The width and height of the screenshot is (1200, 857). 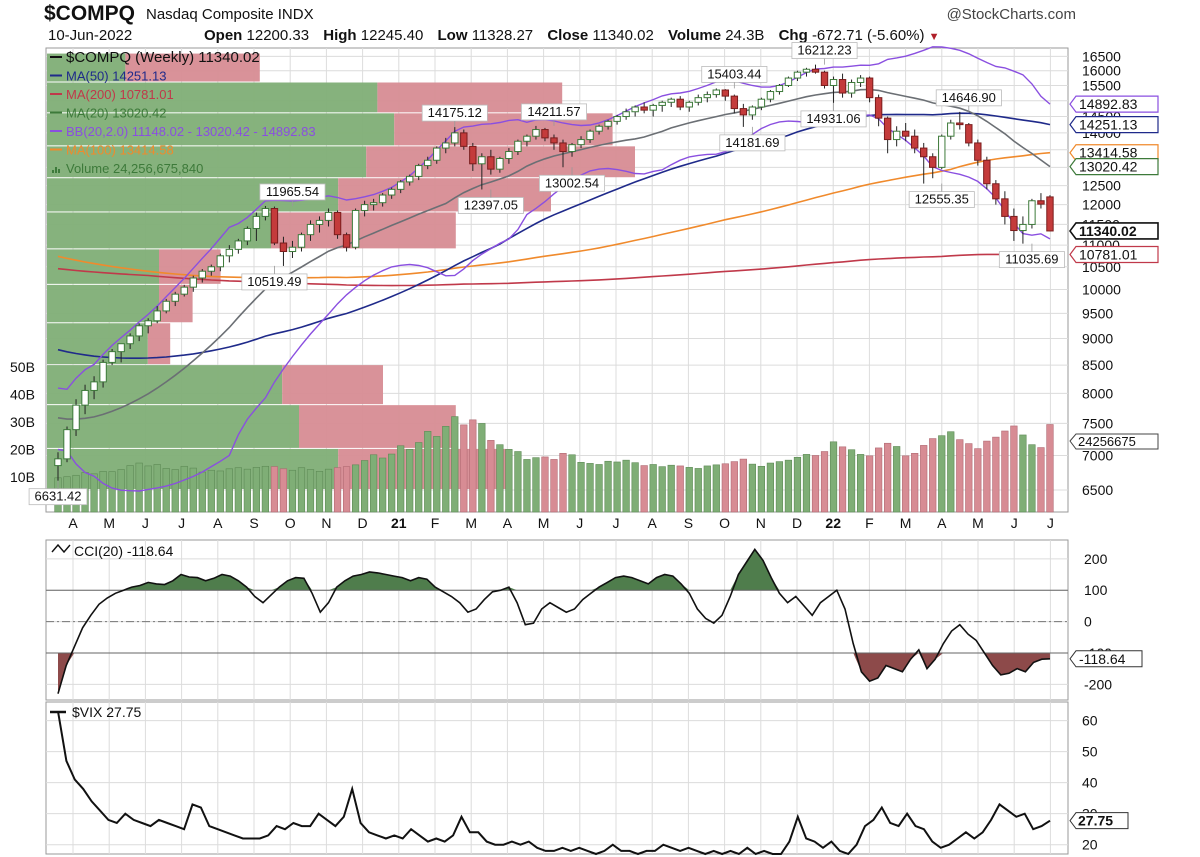 I want to click on change-value: -672.71 (-5.60%), so click(x=868, y=35).